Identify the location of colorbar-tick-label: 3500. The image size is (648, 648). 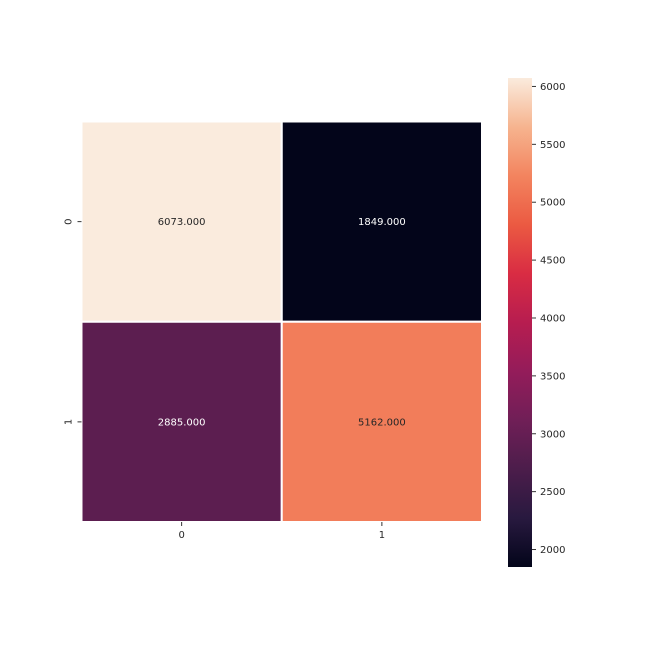
(552, 376).